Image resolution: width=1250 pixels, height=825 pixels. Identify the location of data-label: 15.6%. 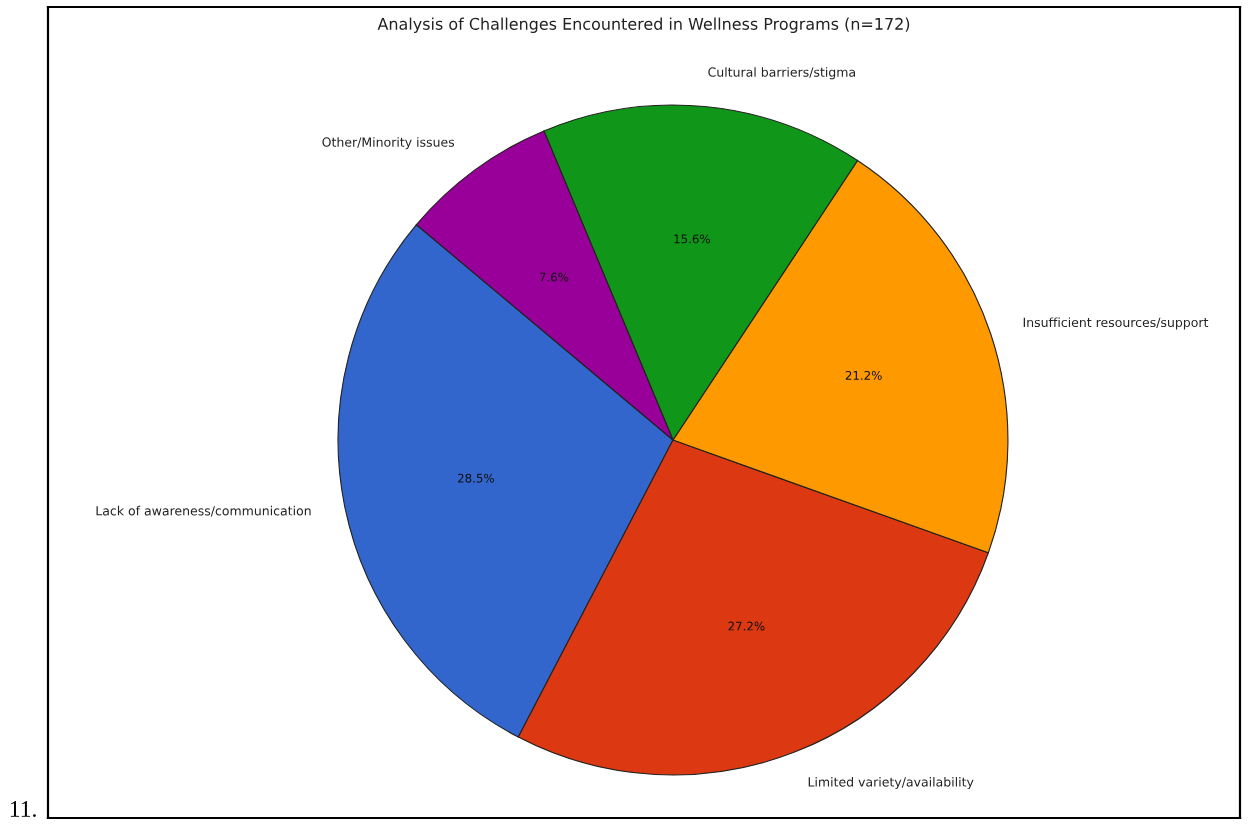
(692, 239).